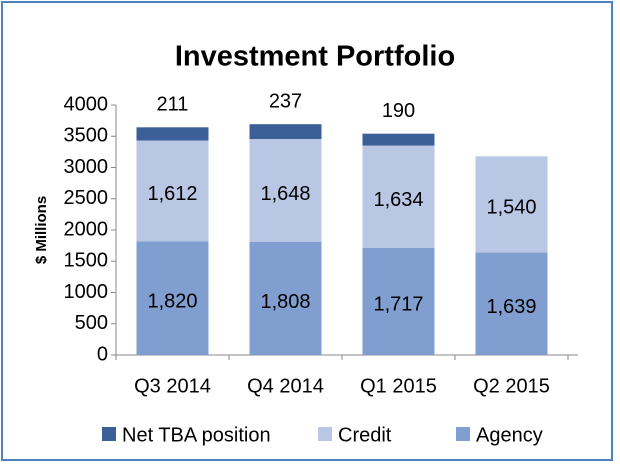 This screenshot has width=620, height=466. What do you see at coordinates (285, 302) in the screenshot?
I see `value-label: 1,808` at bounding box center [285, 302].